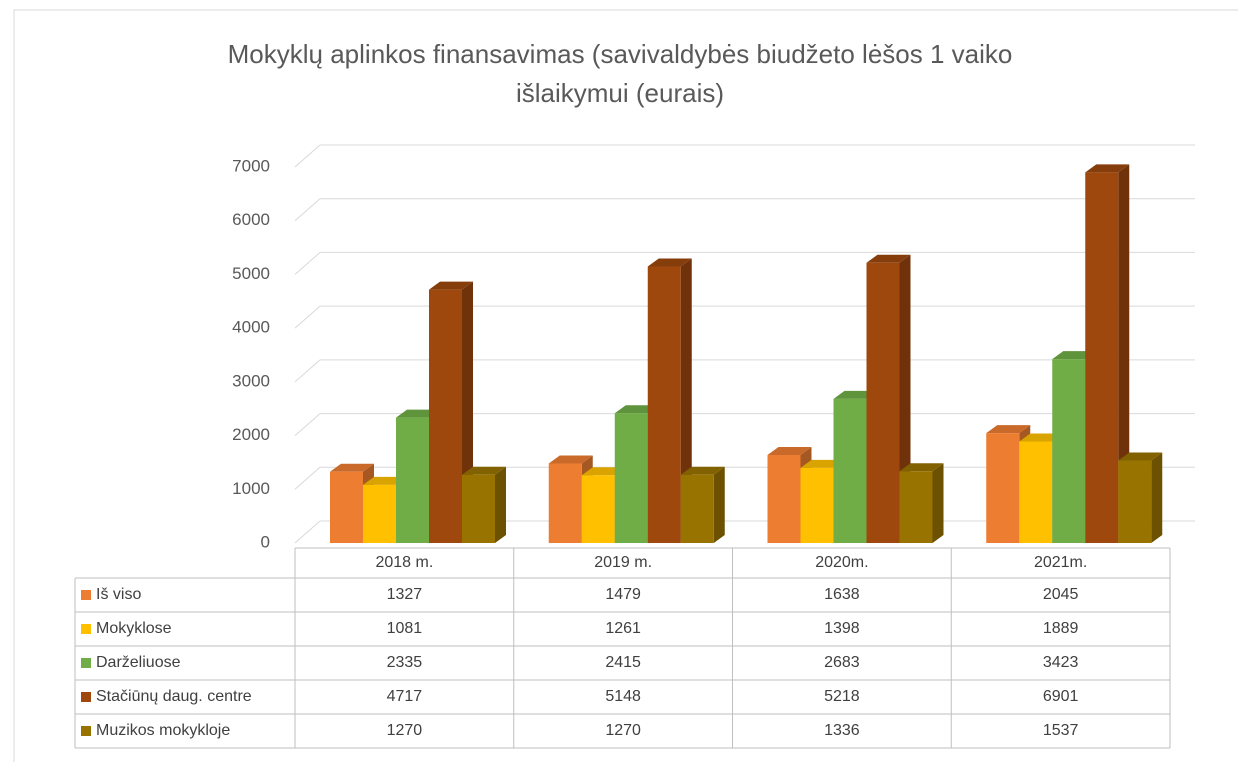 The image size is (1238, 762). What do you see at coordinates (138, 662) in the screenshot?
I see `legend-label: Darželiuose` at bounding box center [138, 662].